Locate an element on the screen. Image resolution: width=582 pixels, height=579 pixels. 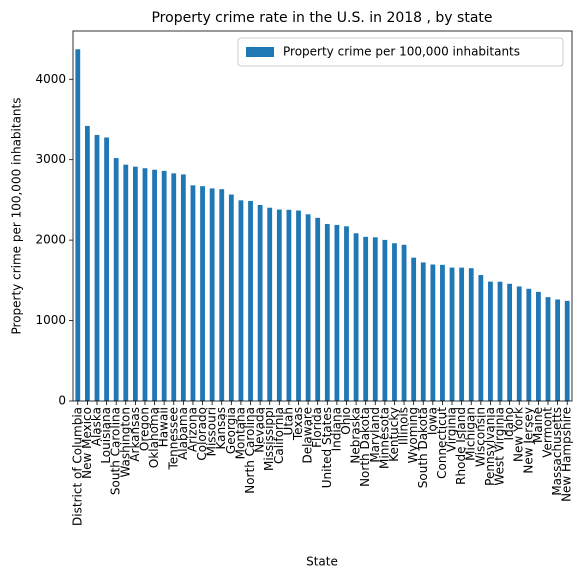
y-tick-label: 3000 is located at coordinates (50, 159).